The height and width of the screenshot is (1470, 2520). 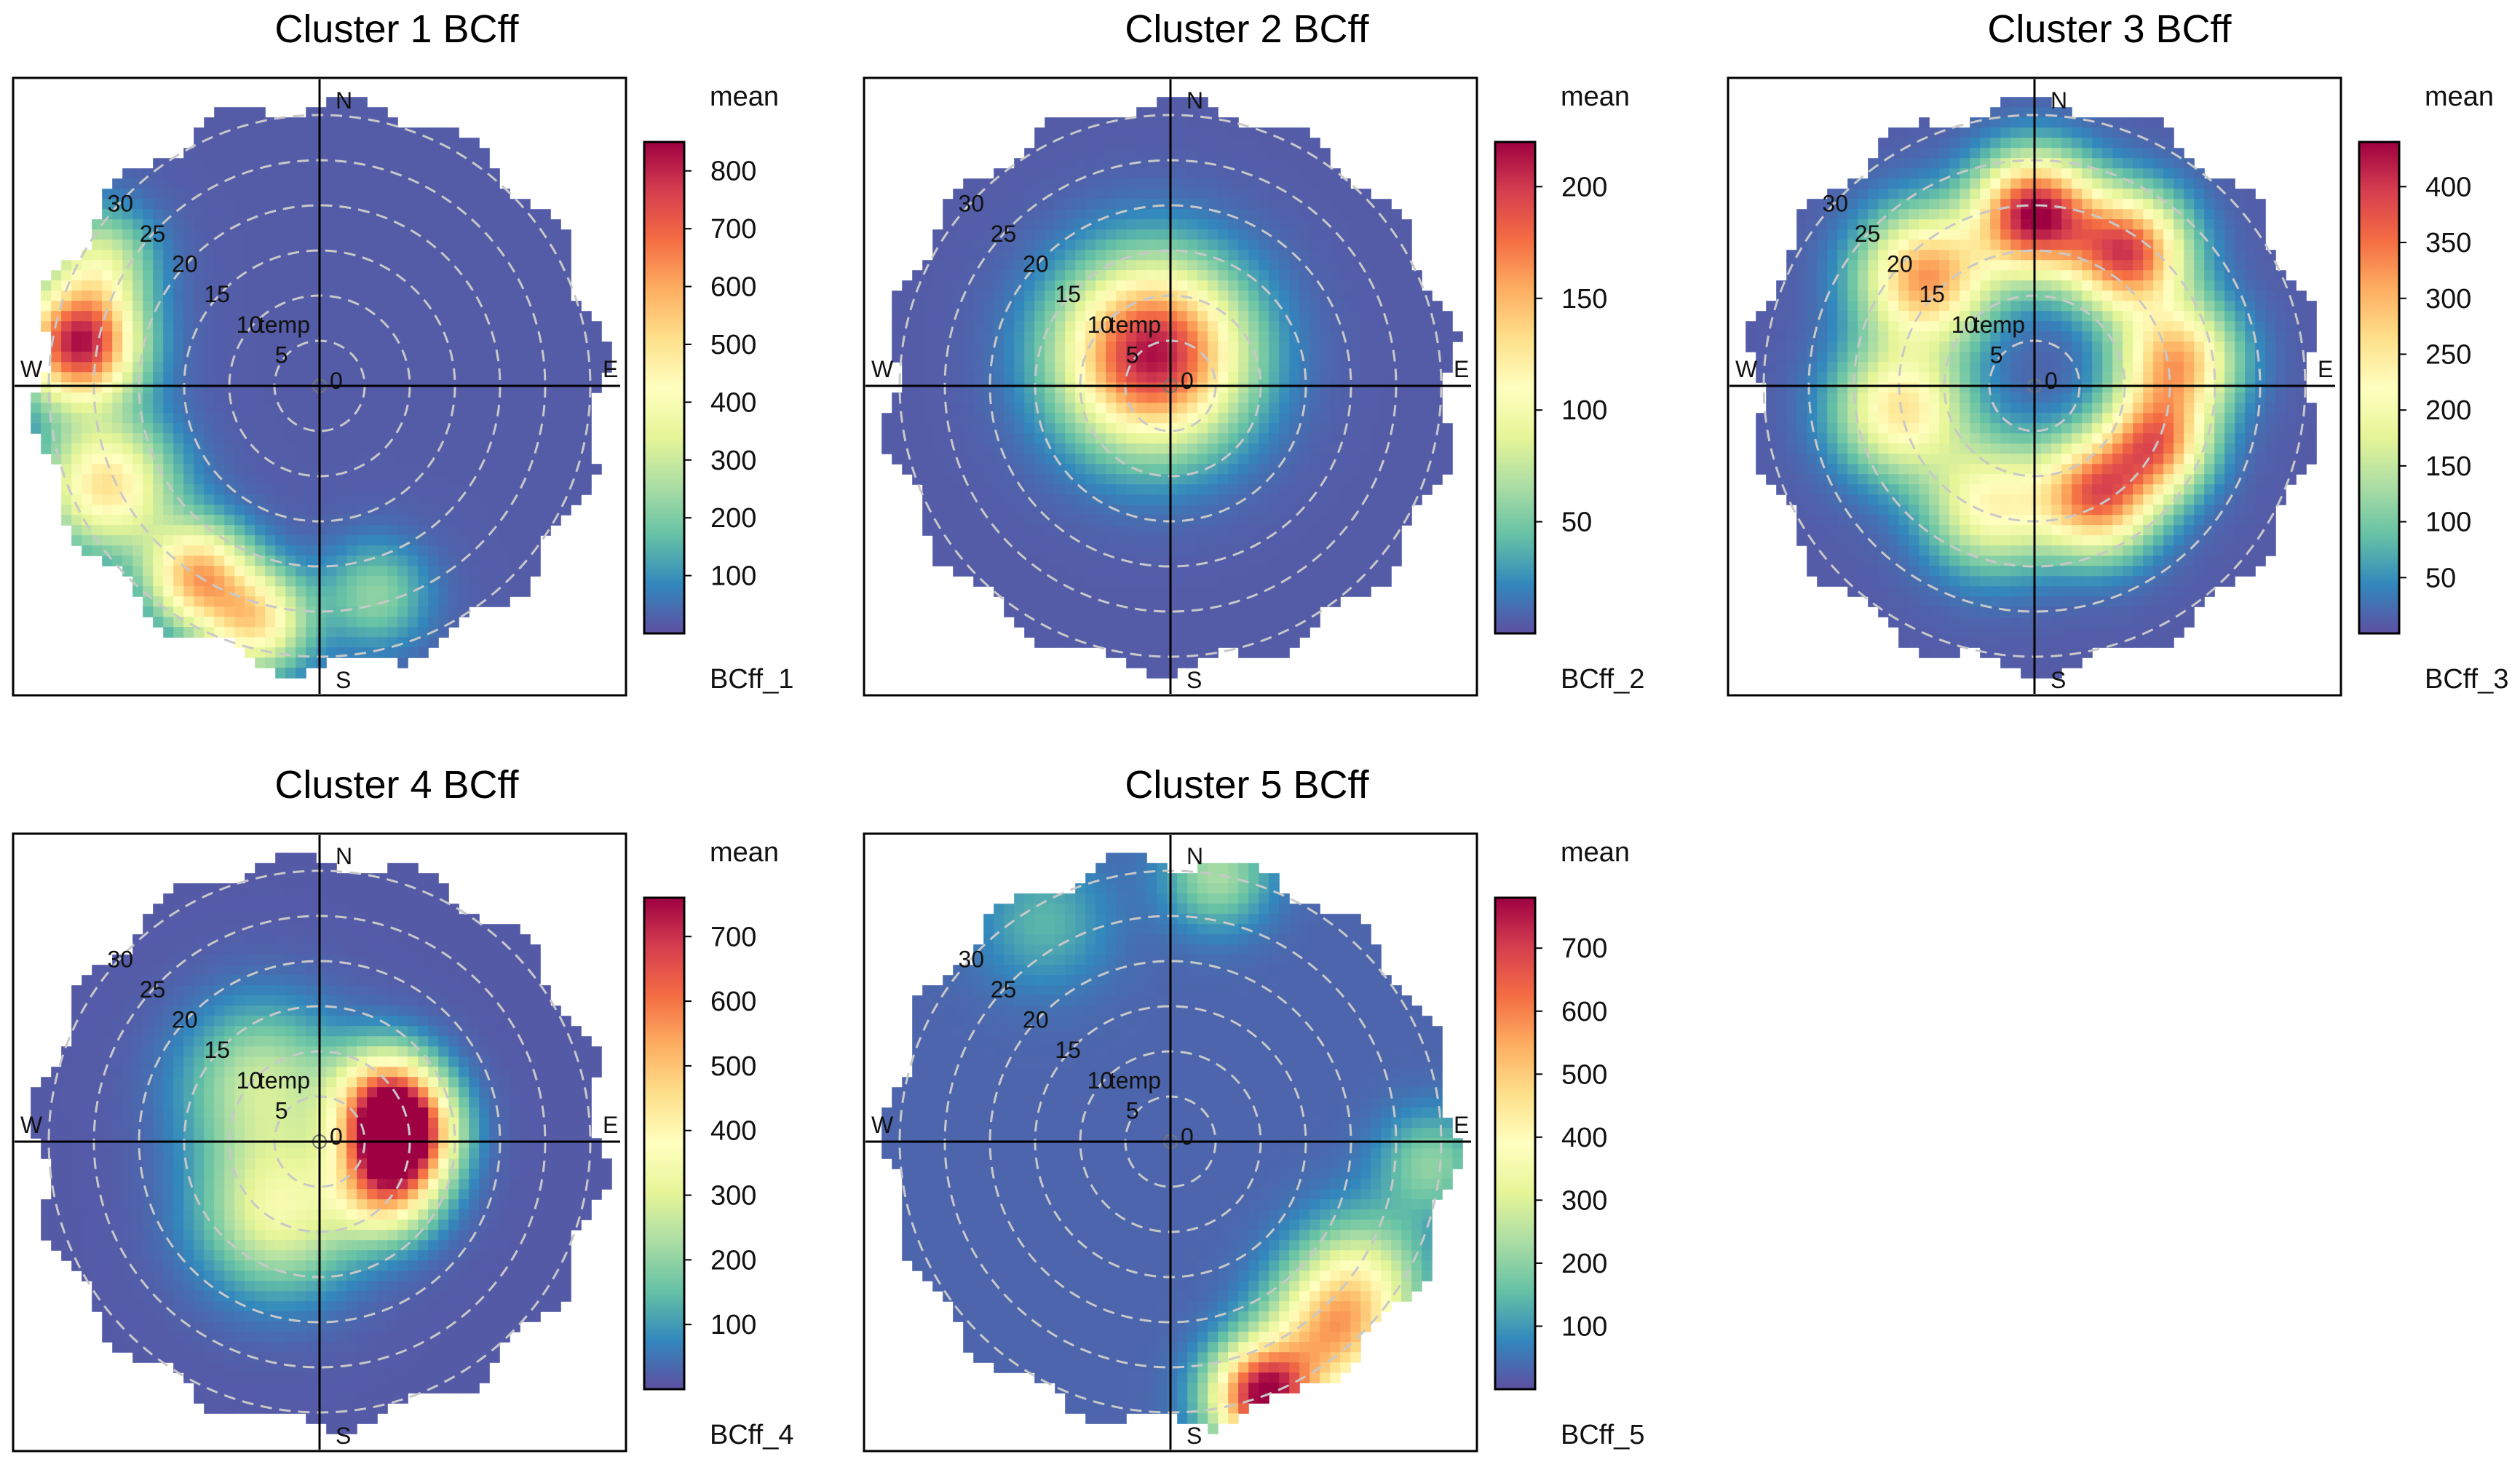 What do you see at coordinates (120, 203) in the screenshot?
I see `ring-label: 30` at bounding box center [120, 203].